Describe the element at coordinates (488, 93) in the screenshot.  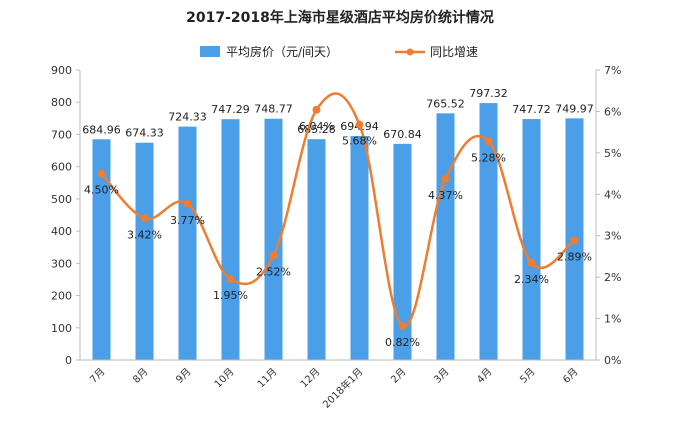
I see `bar-value-label: 797.32` at that location.